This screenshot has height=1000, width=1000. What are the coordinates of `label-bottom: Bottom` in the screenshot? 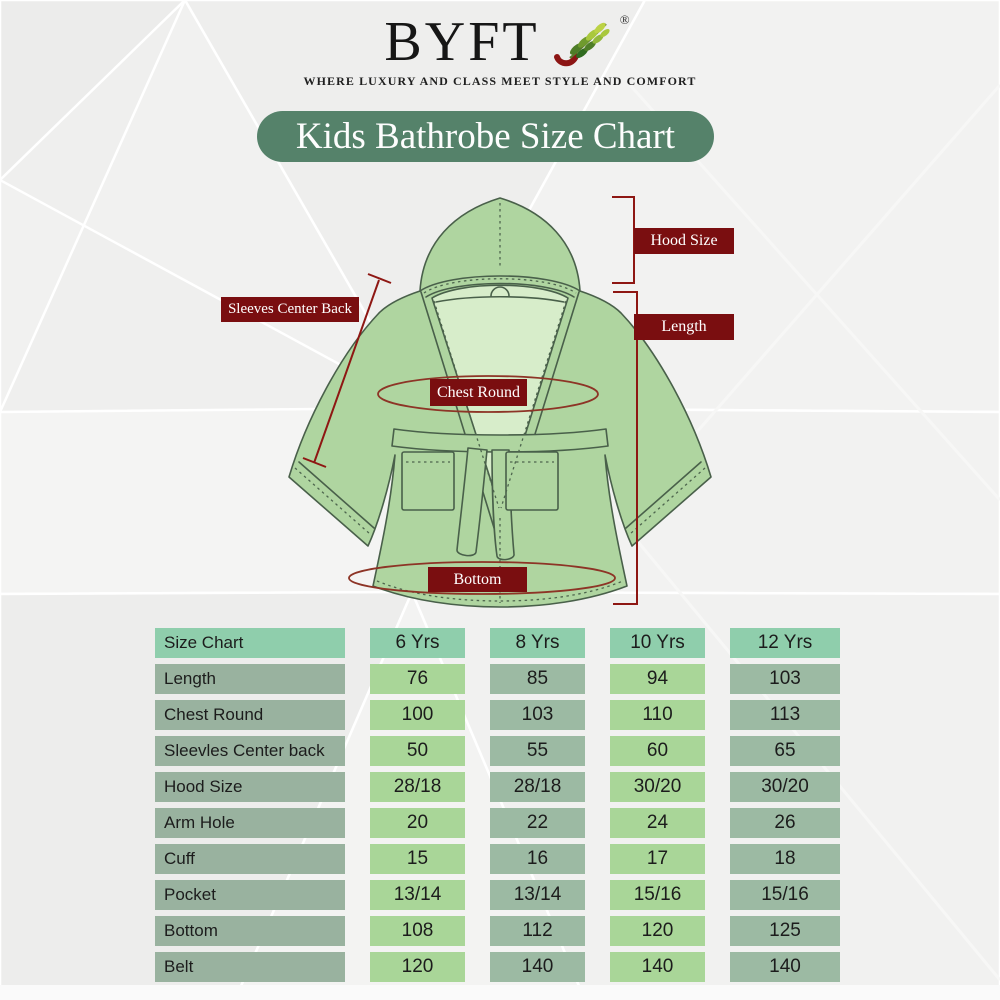 It's located at (477, 579).